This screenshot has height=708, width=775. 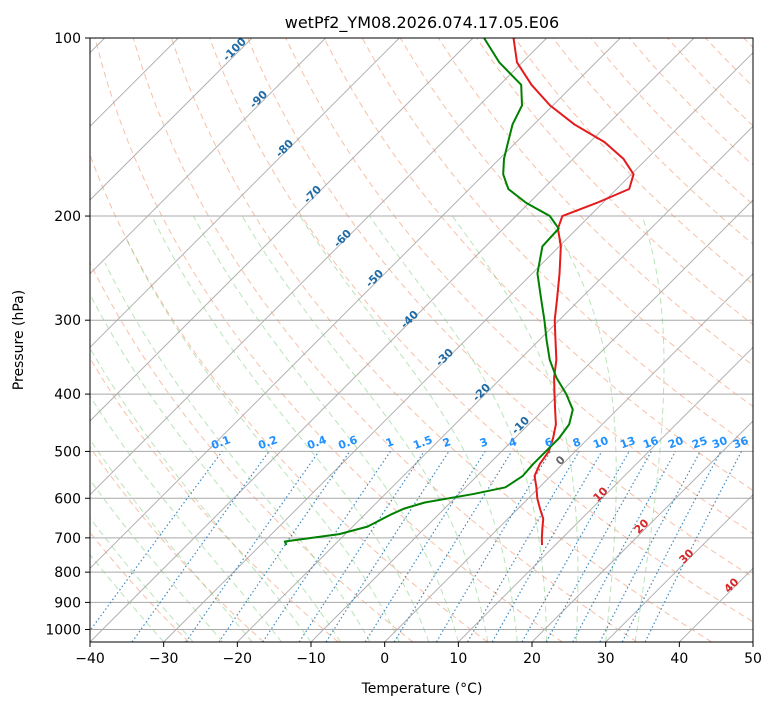 What do you see at coordinates (444, 357) in the screenshot?
I see `isotherm-label: -30` at bounding box center [444, 357].